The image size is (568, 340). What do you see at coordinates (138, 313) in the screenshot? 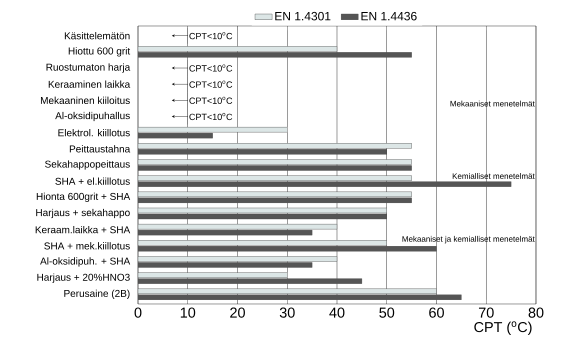
I see `x-tick-label: 0` at bounding box center [138, 313].